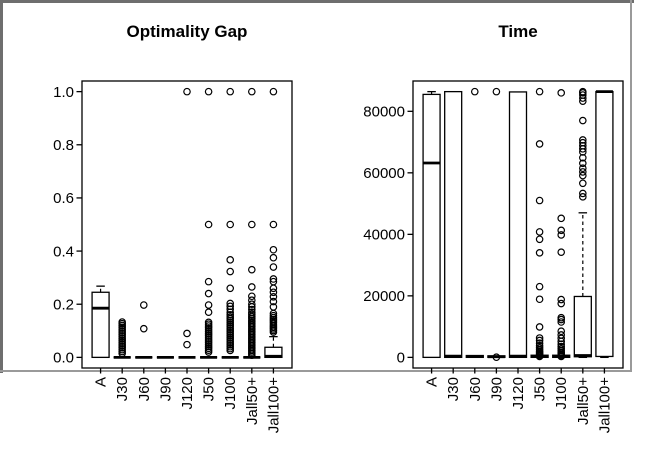 Image resolution: width=664 pixels, height=473 pixels. I want to click on box-A, so click(100, 322).